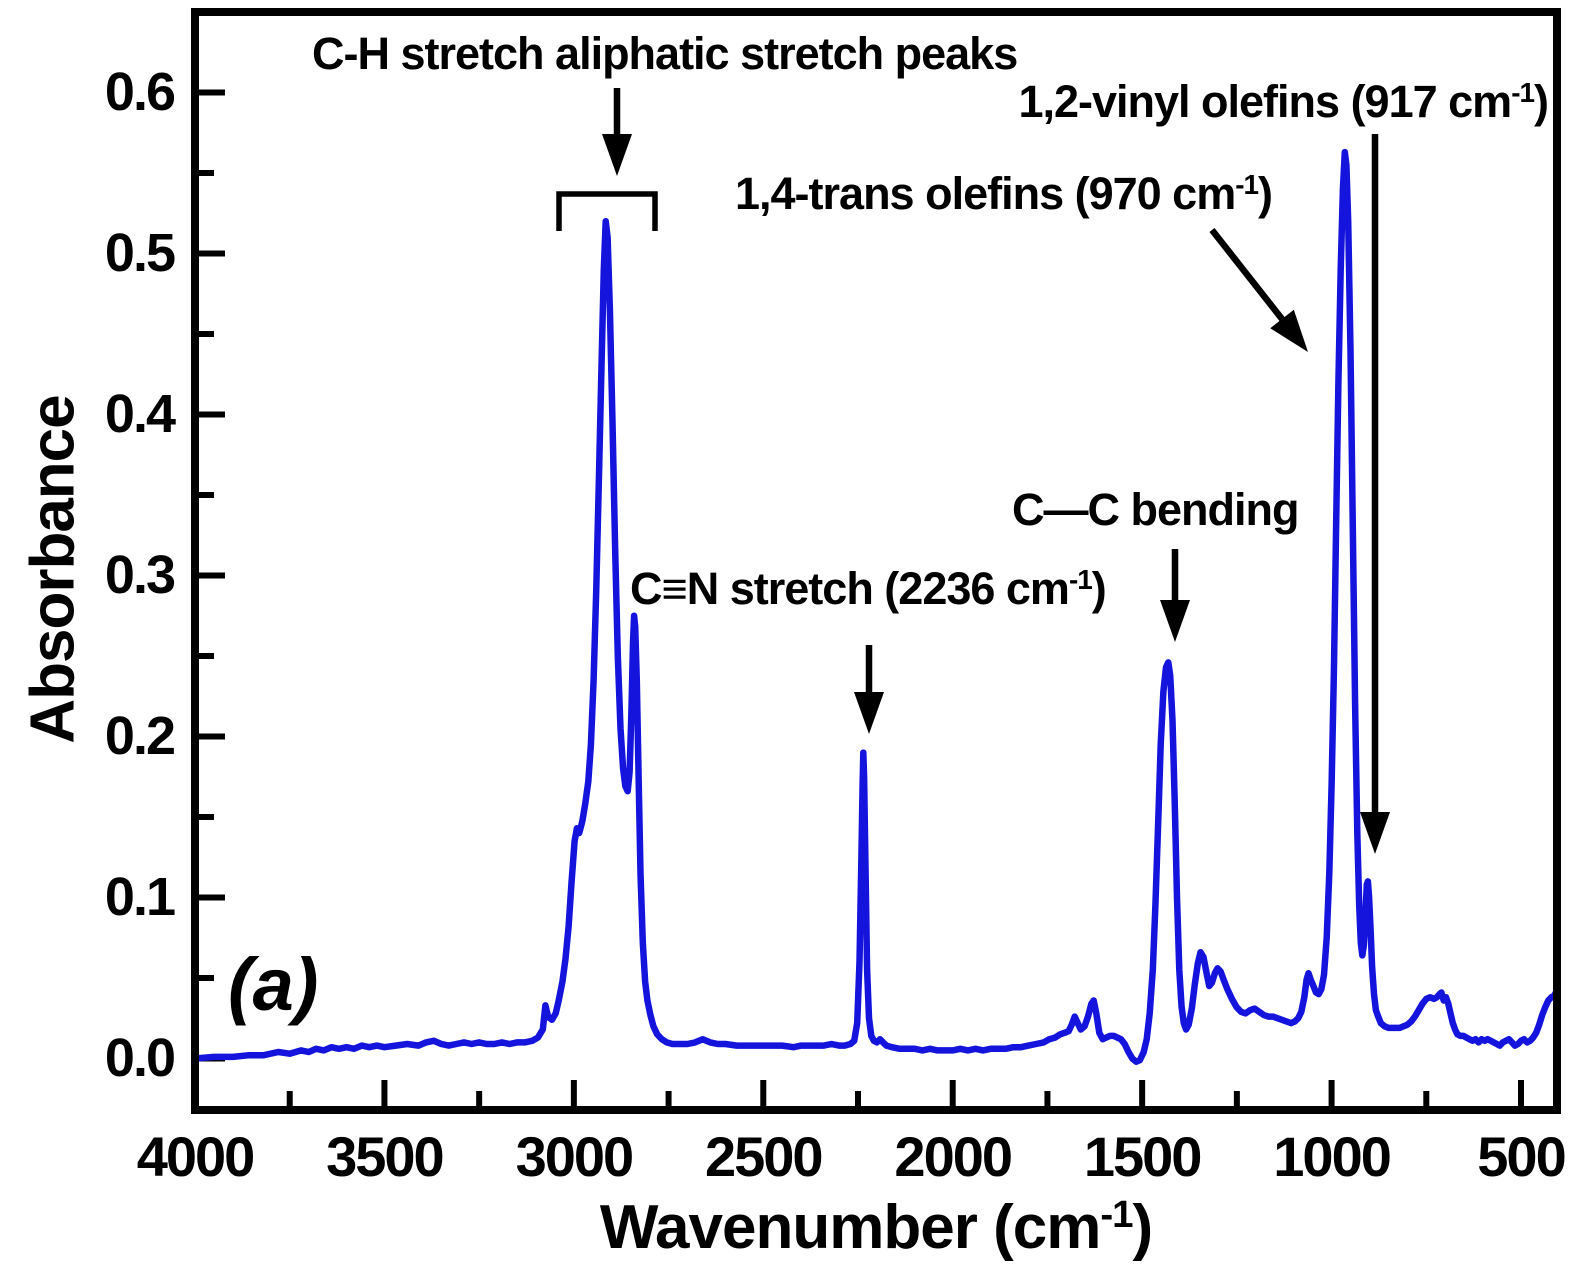 This screenshot has height=1283, width=1569. Describe the element at coordinates (764, 1156) in the screenshot. I see `x-tick-label-2500: 2500` at that location.